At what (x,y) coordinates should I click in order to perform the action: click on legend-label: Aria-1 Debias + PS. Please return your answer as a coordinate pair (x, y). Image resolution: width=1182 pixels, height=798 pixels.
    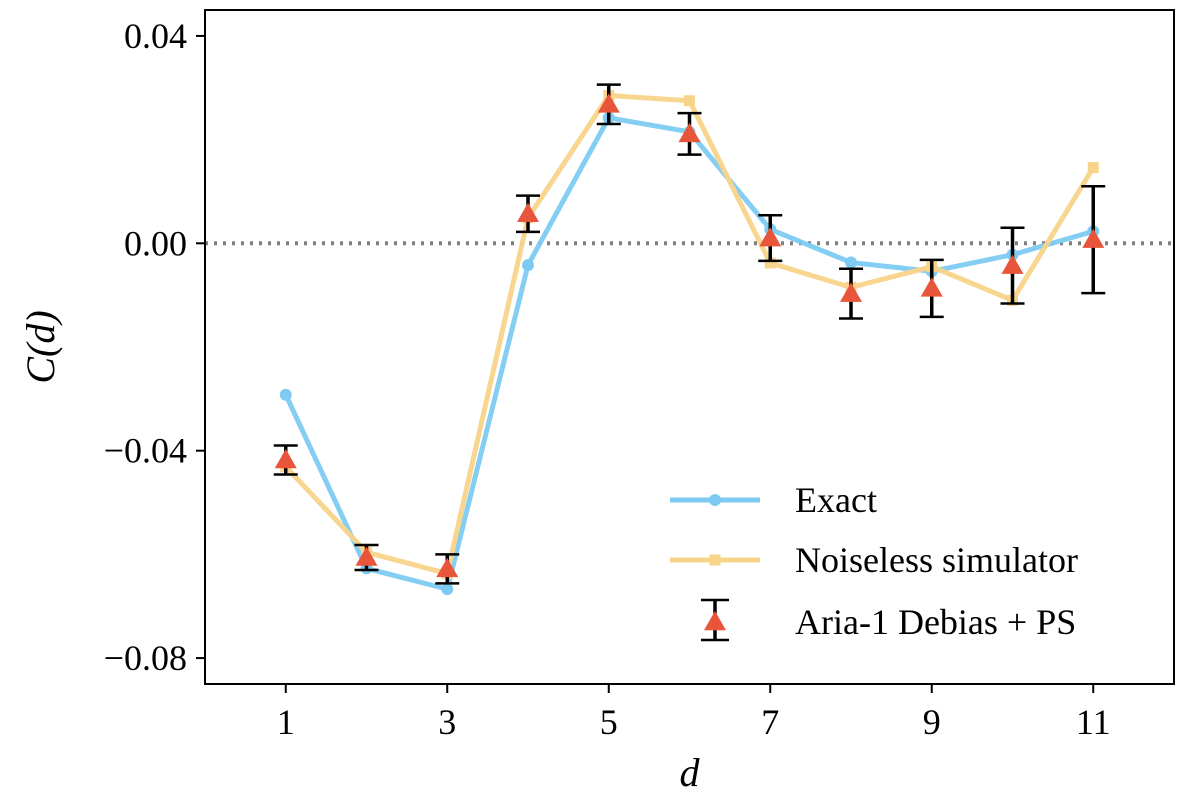
    Looking at the image, I should click on (935, 622).